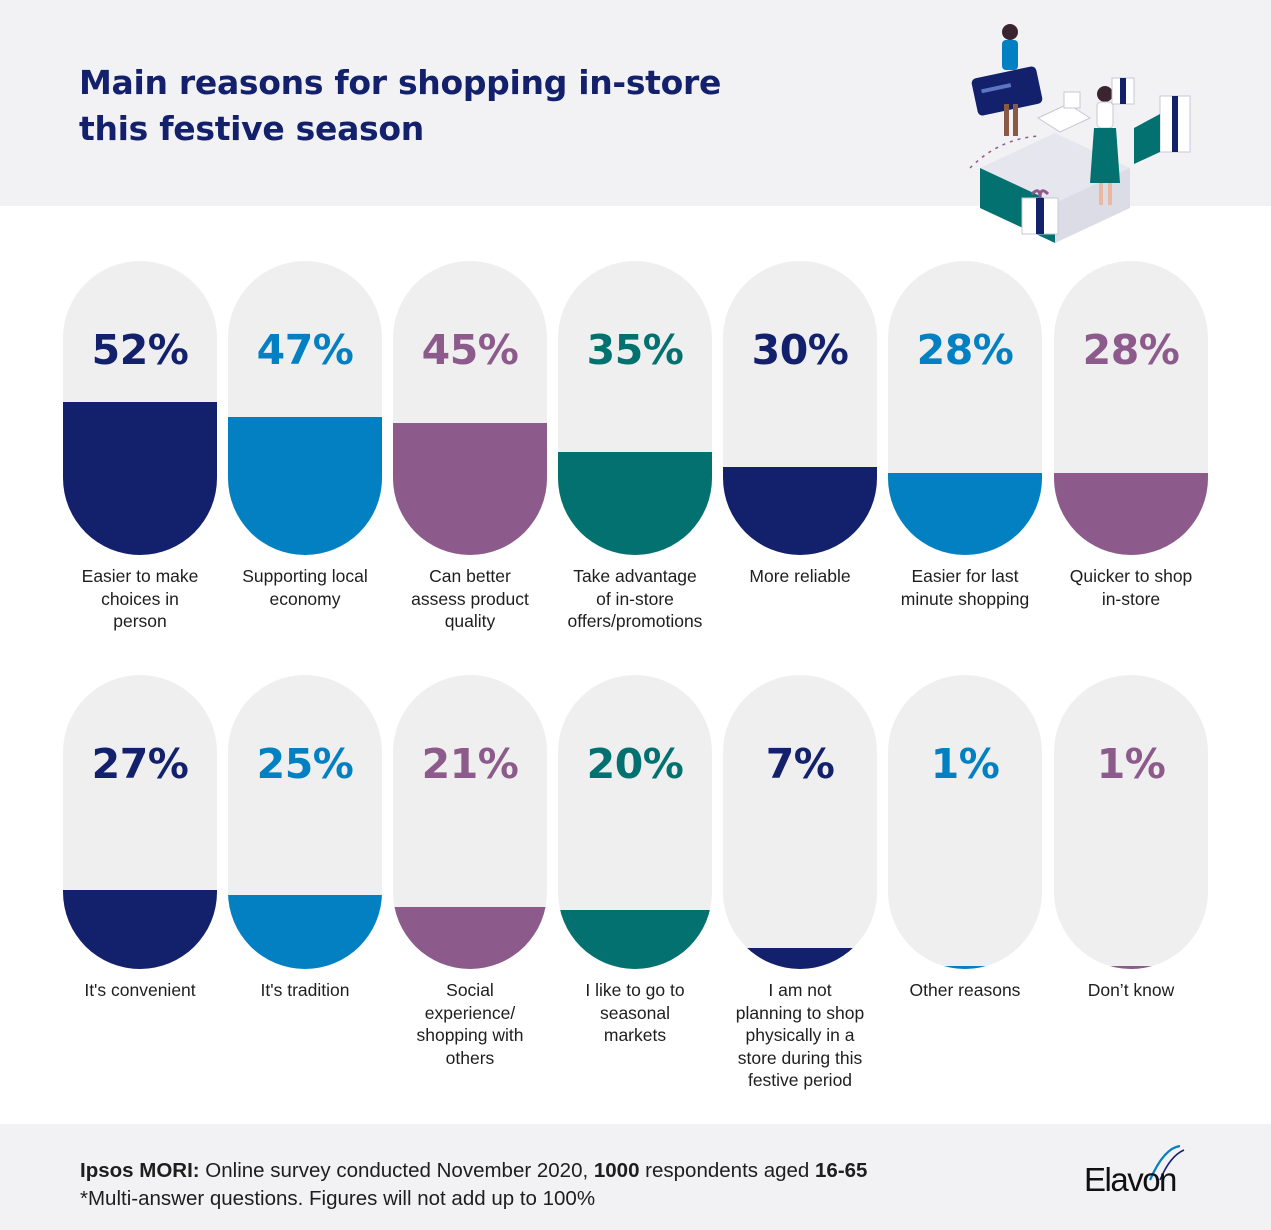 This screenshot has height=1230, width=1271. What do you see at coordinates (635, 764) in the screenshot?
I see `data-label: 20%` at bounding box center [635, 764].